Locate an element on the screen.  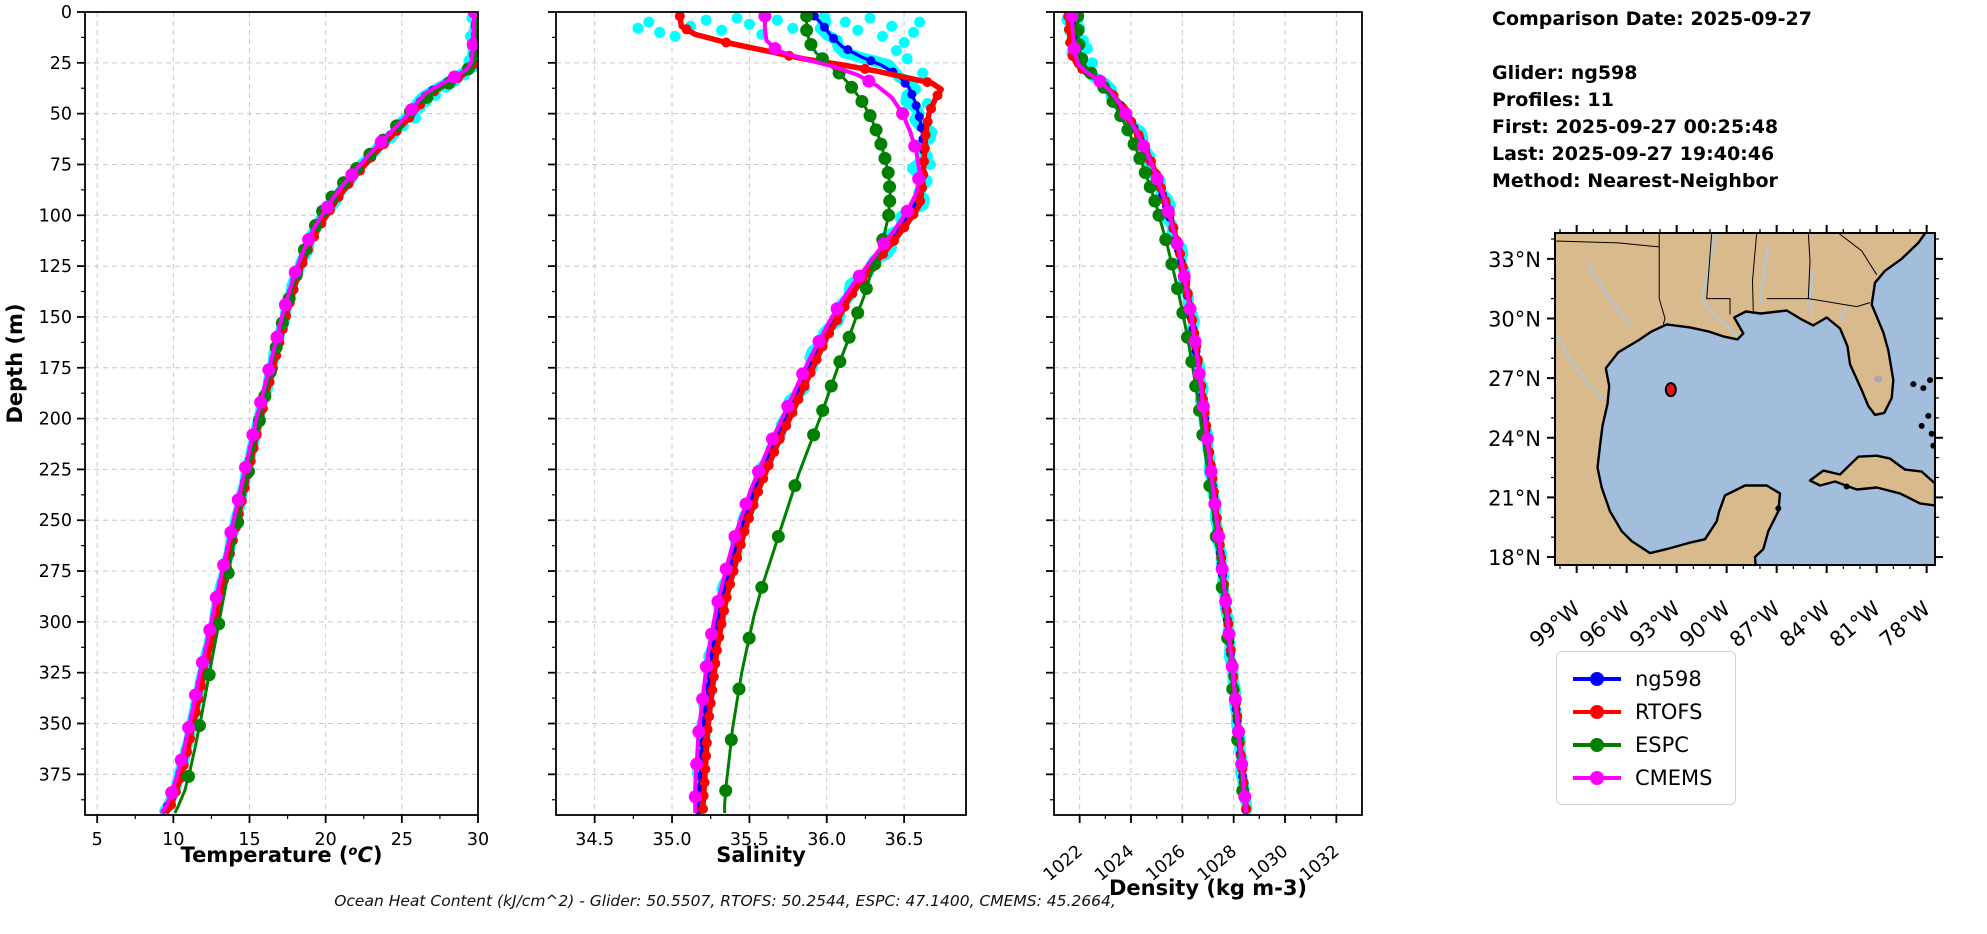
x-tick-label: 25 is located at coordinates (402, 840).